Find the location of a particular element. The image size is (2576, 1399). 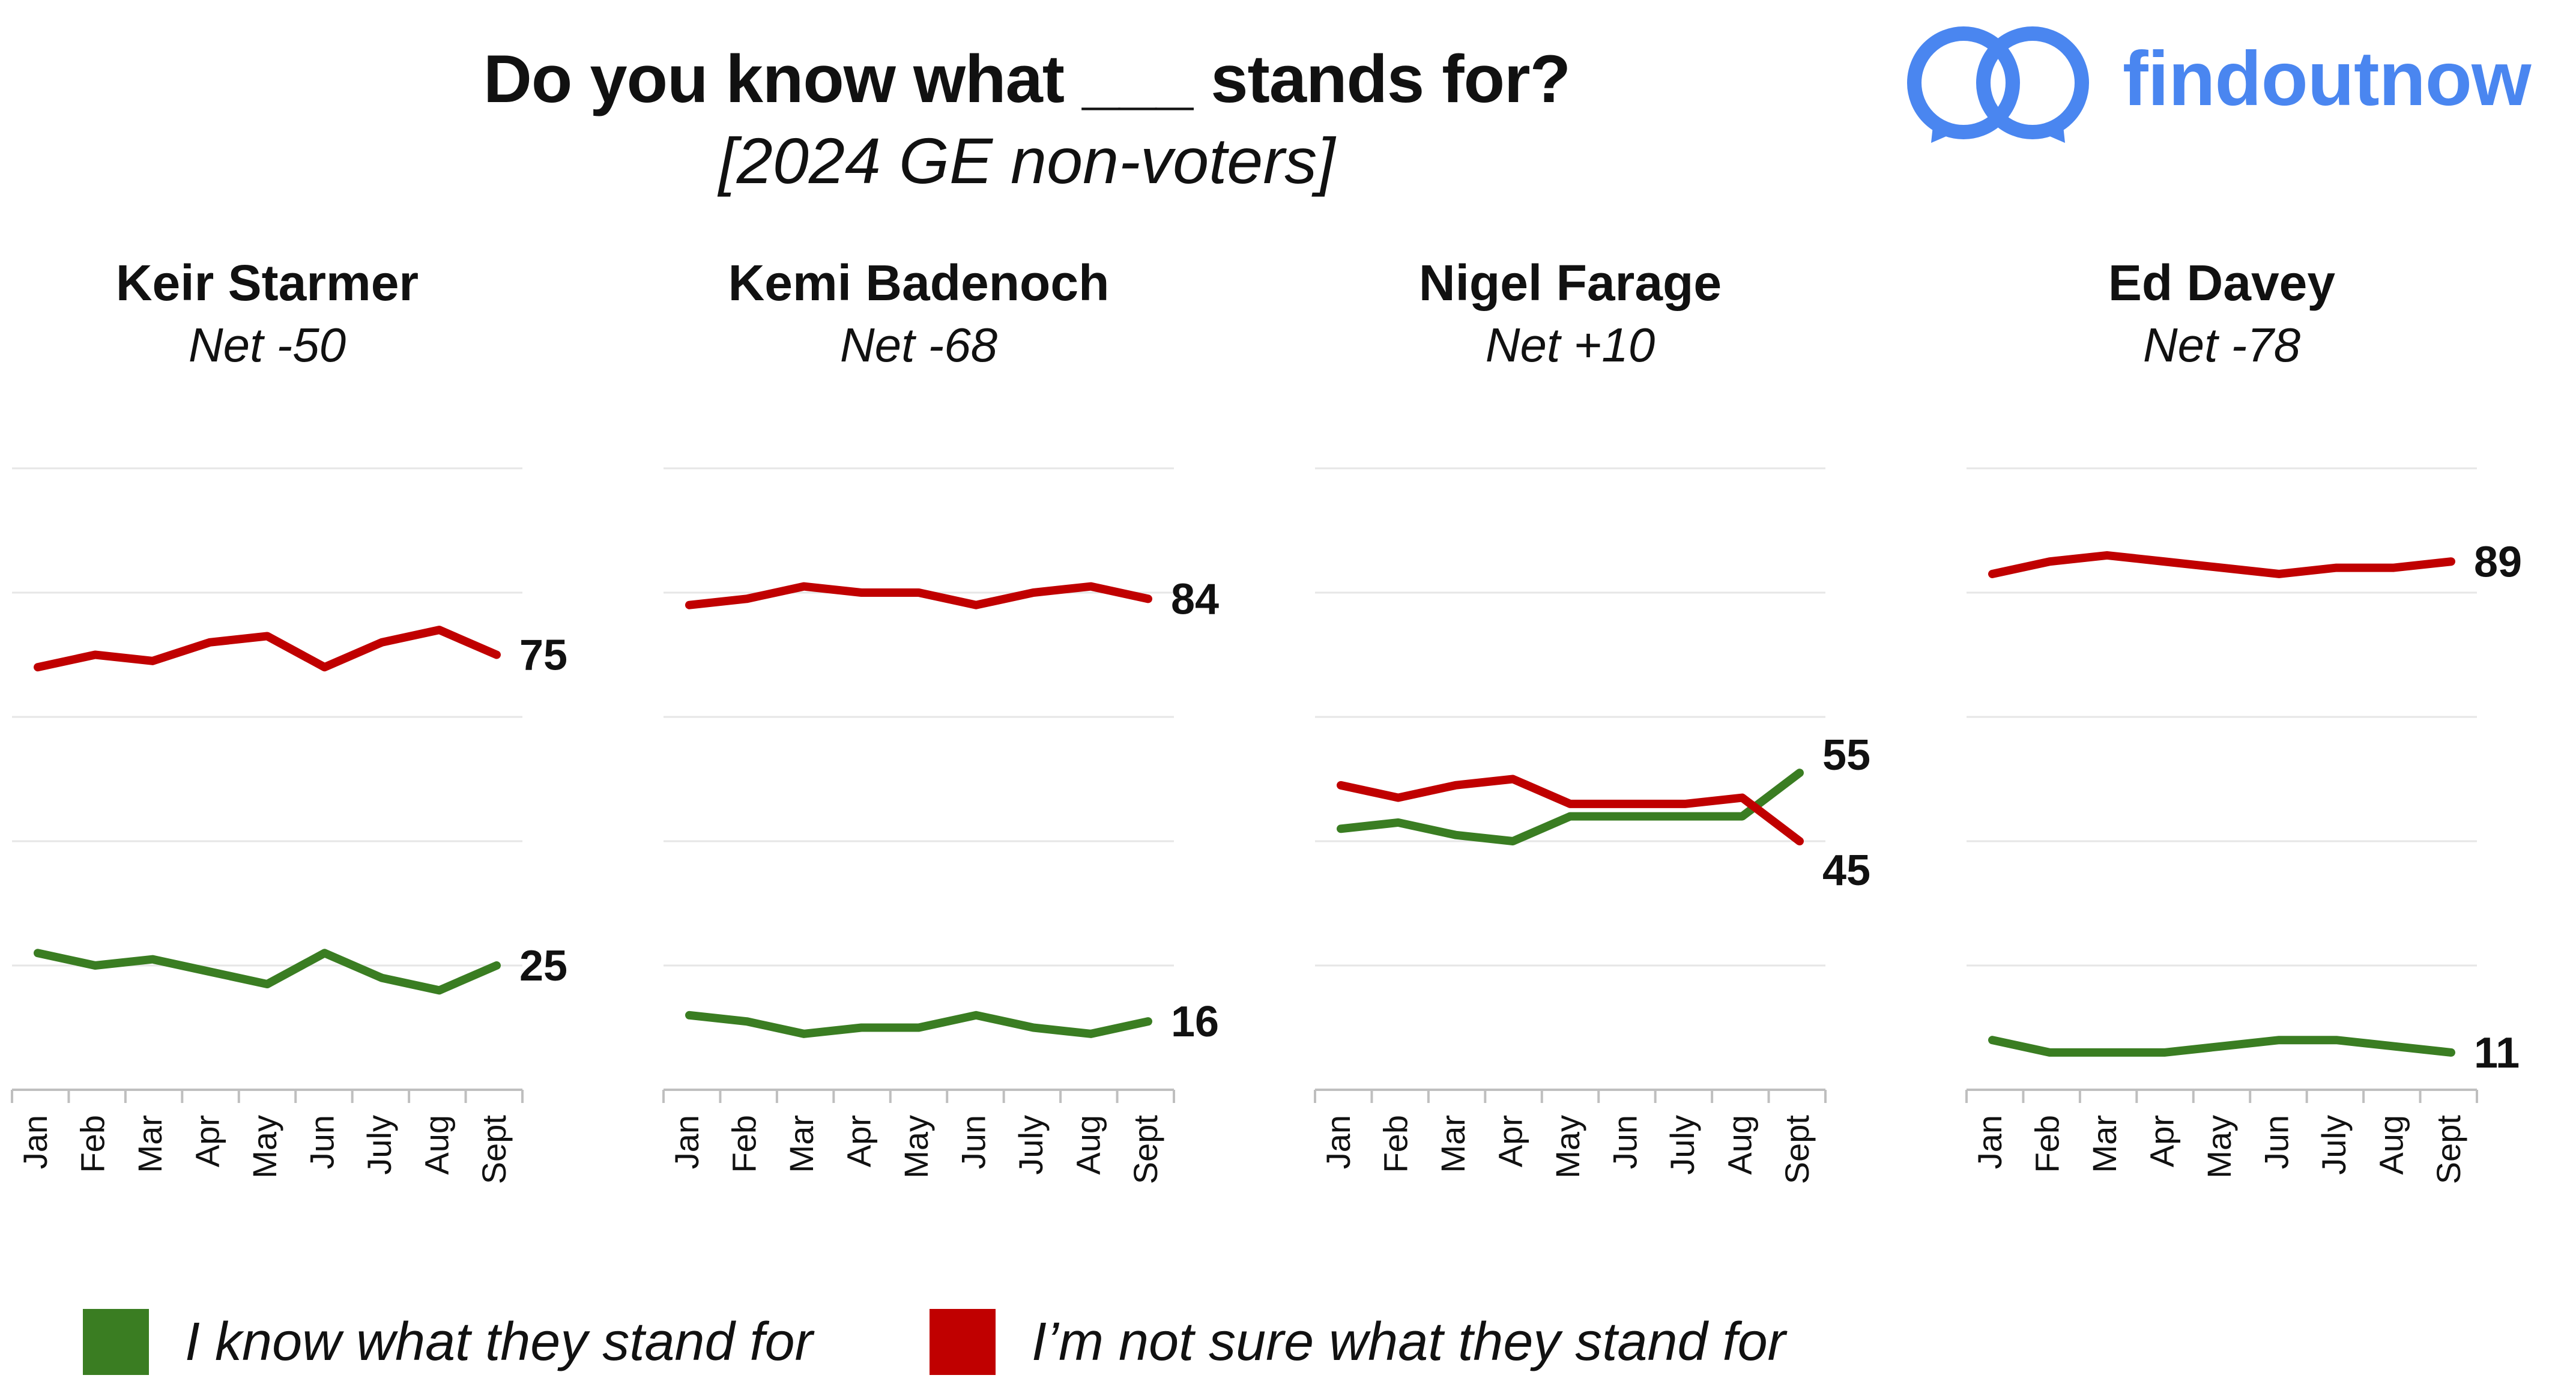

legend-label-not-sure: I’m not sure what they stand for is located at coordinates (1409, 1342).